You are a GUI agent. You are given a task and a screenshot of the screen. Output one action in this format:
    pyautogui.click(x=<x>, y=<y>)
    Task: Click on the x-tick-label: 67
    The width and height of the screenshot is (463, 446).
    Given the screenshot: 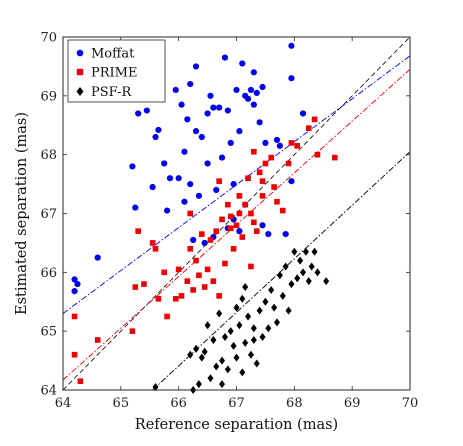 What is the action you would take?
    pyautogui.click(x=236, y=403)
    